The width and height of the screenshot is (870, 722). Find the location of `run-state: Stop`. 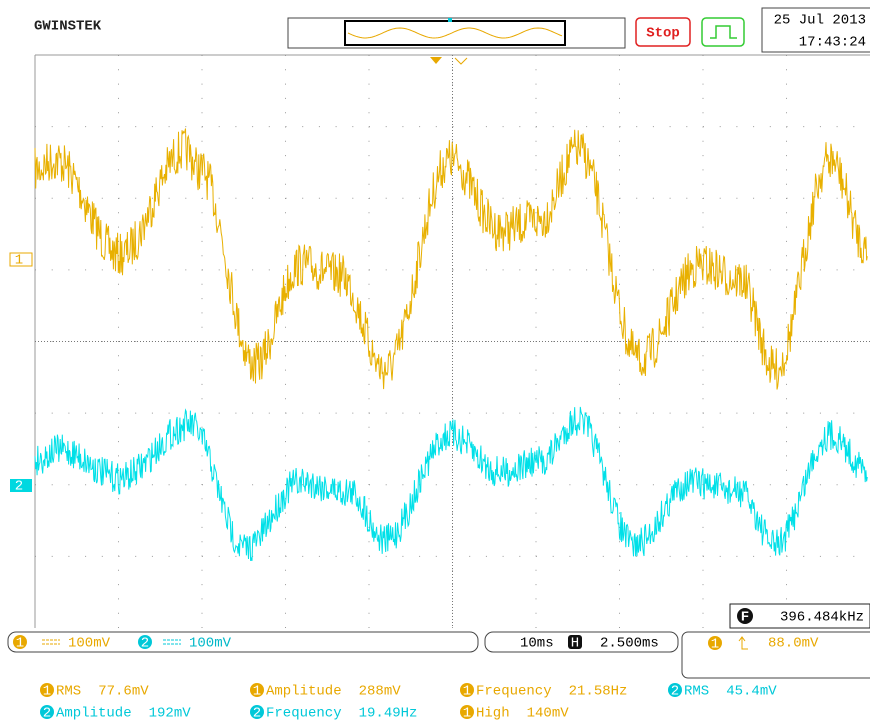

run-state: Stop is located at coordinates (663, 34).